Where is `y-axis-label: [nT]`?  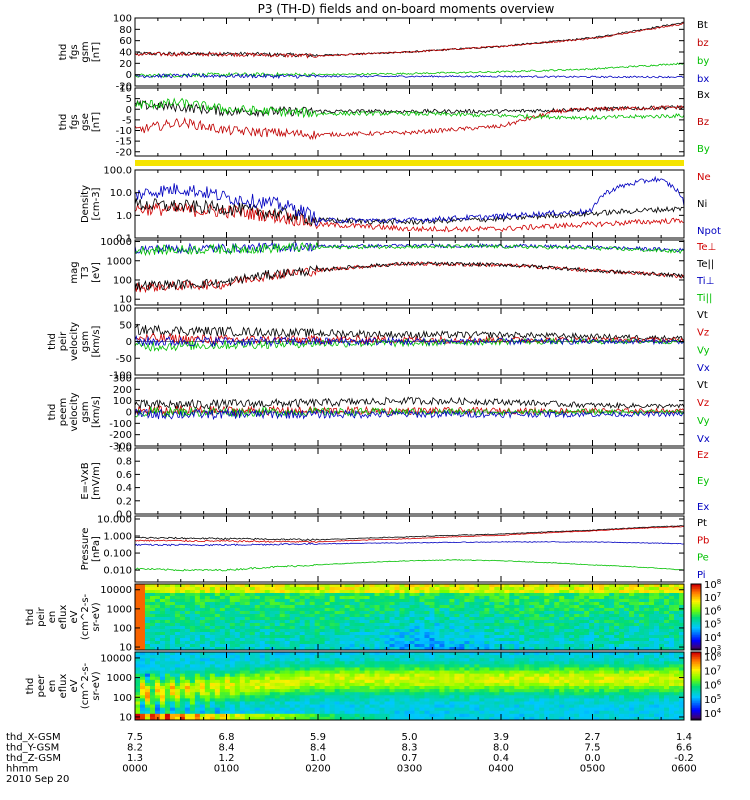
y-axis-label: [nT] is located at coordinates (96, 52).